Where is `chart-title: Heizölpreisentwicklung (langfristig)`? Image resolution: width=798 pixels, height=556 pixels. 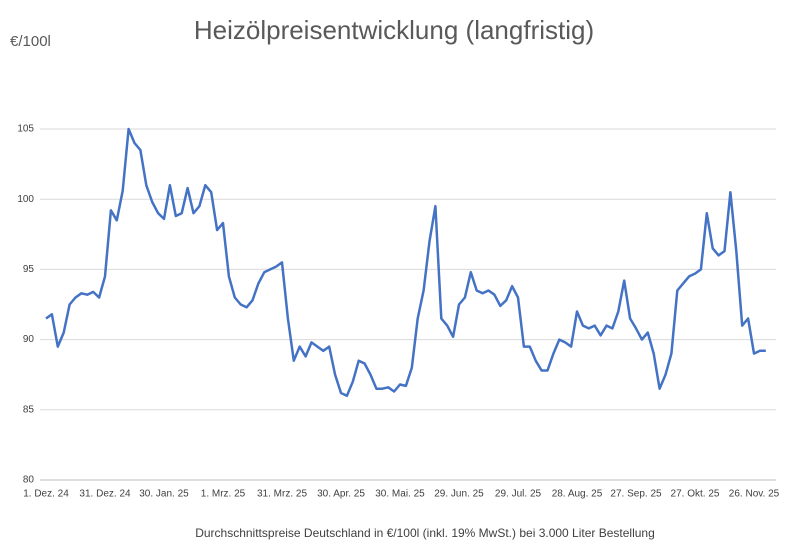 chart-title: Heizölpreisentwicklung (langfristig) is located at coordinates (394, 30).